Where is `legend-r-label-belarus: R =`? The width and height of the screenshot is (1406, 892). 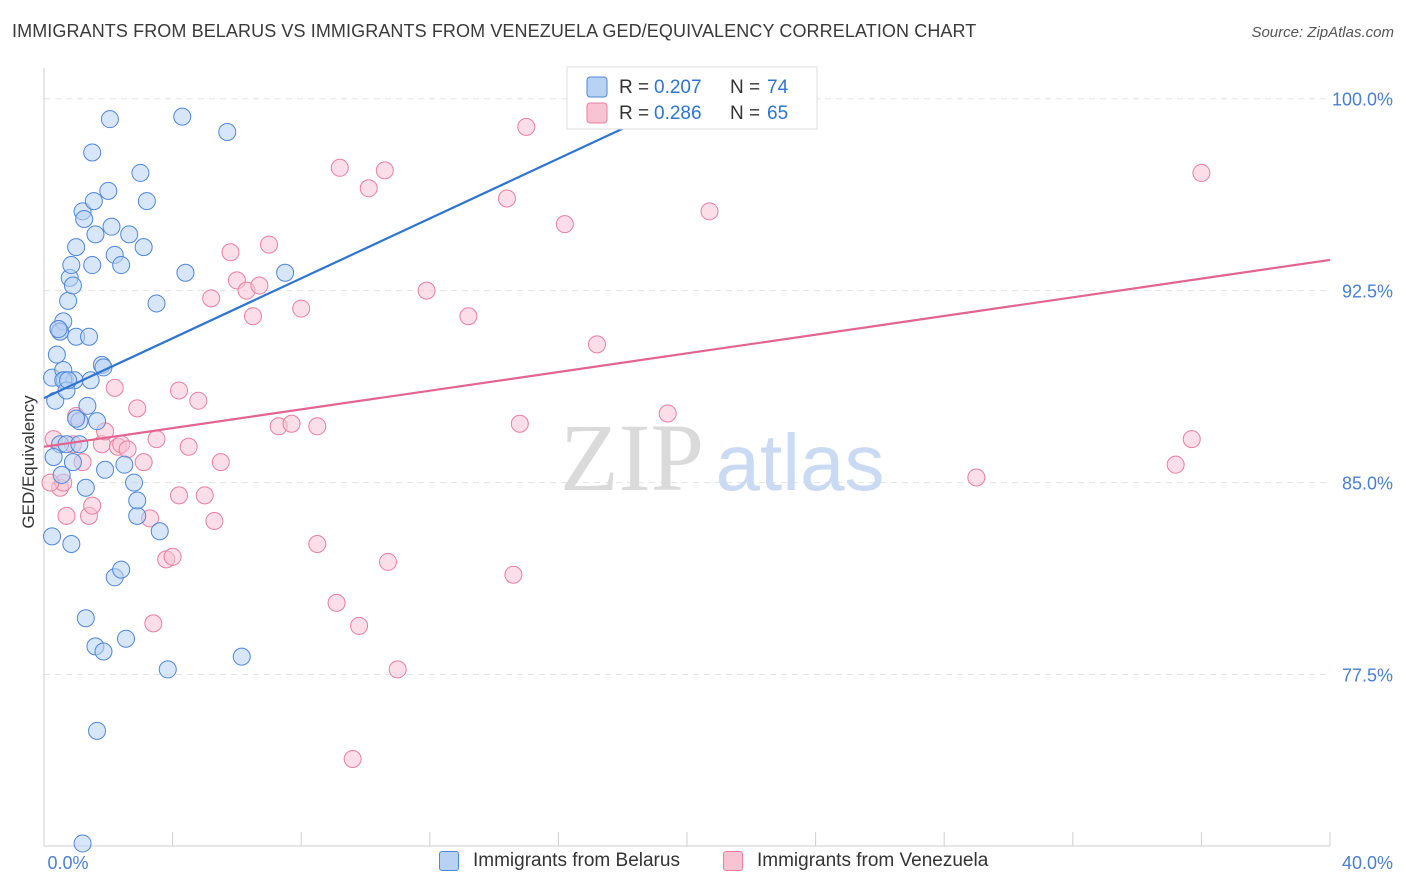 legend-r-label-belarus: R = is located at coordinates (634, 87).